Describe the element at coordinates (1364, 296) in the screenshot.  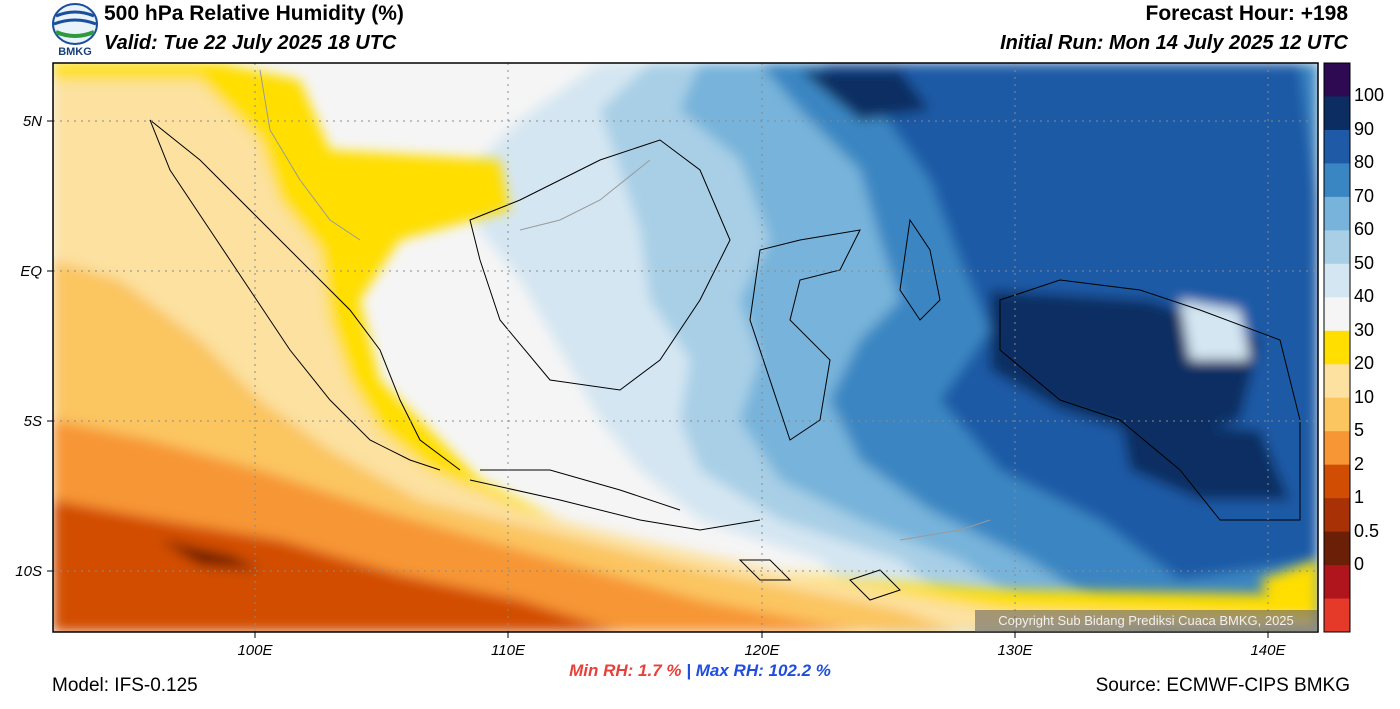
I see `colorbar-label: 40` at that location.